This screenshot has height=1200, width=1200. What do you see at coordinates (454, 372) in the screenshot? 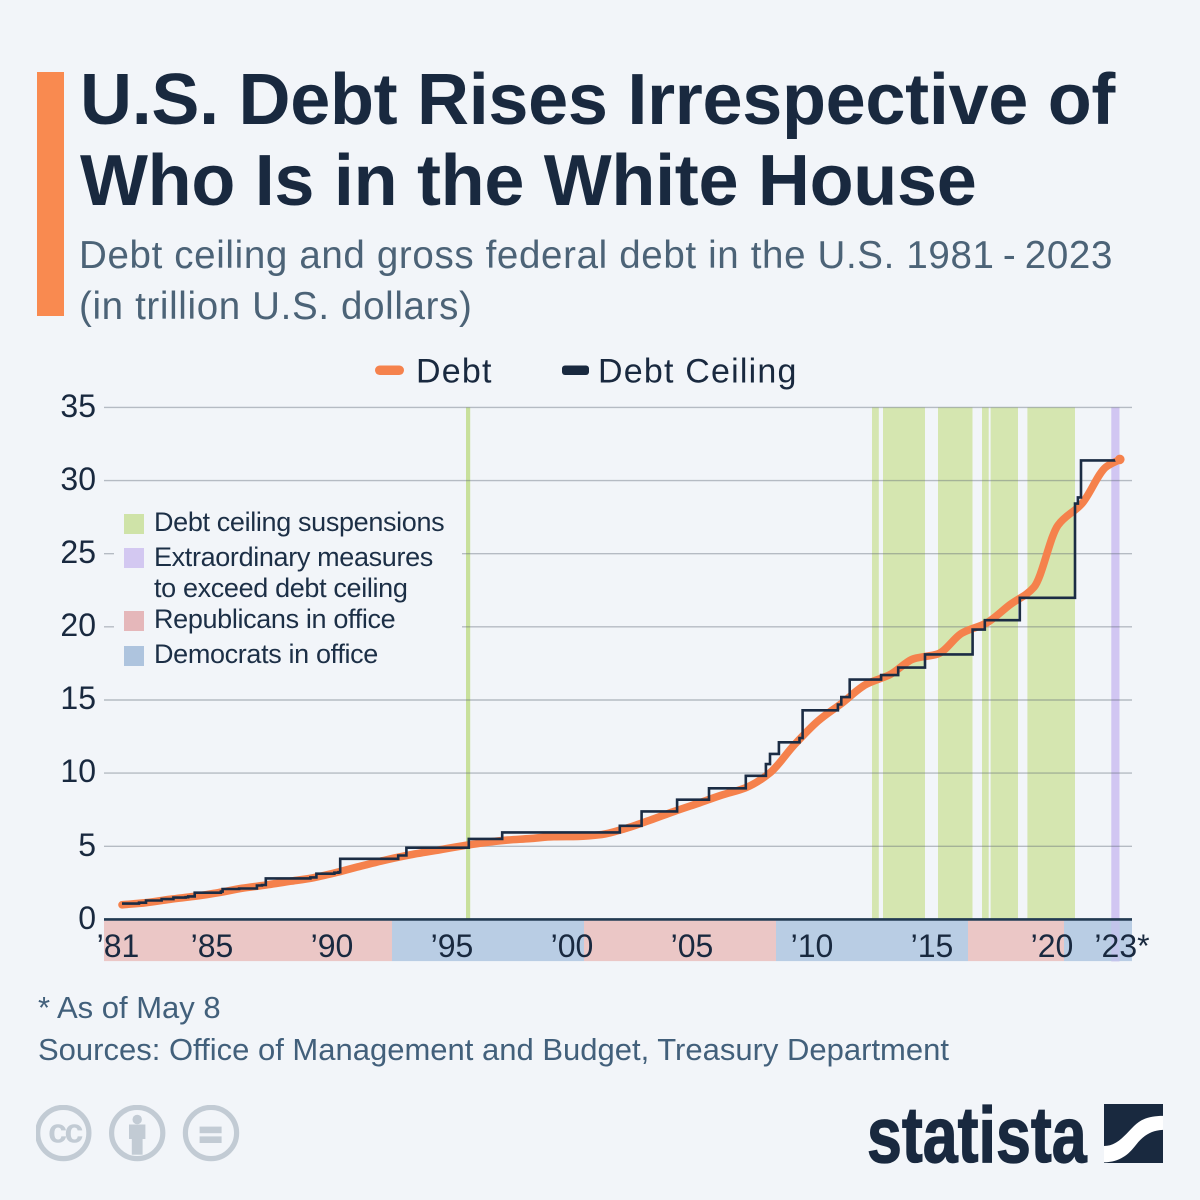
I see `svg-text: Debt` at bounding box center [454, 372].